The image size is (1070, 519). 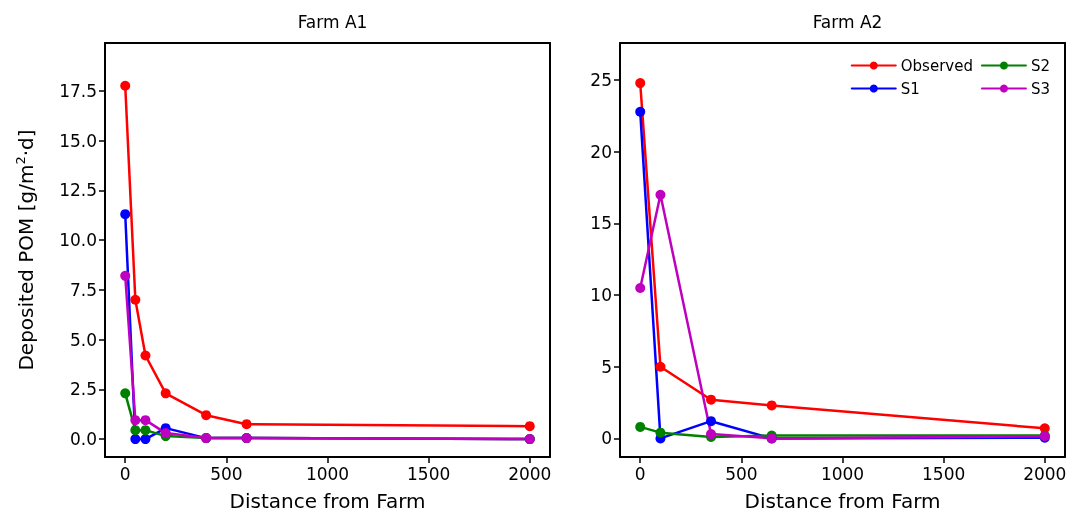 What do you see at coordinates (83, 289) in the screenshot?
I see `y-tick-label: 7.5` at bounding box center [83, 289].